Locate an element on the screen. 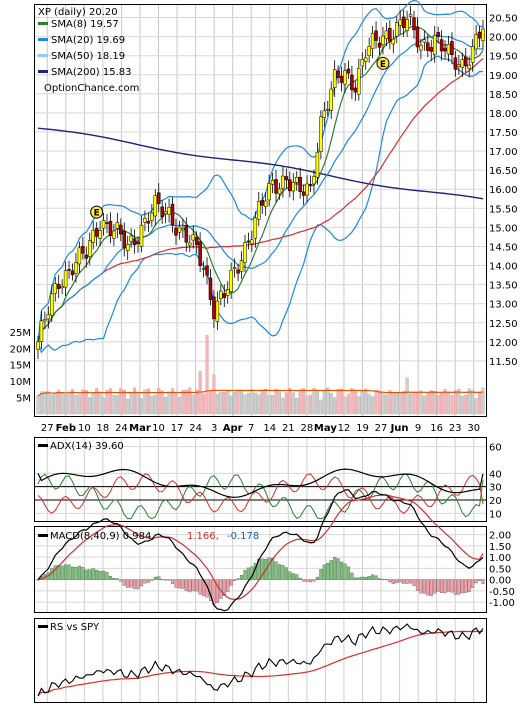 The height and width of the screenshot is (706, 526). price-tick-label: 19.50 is located at coordinates (503, 57).